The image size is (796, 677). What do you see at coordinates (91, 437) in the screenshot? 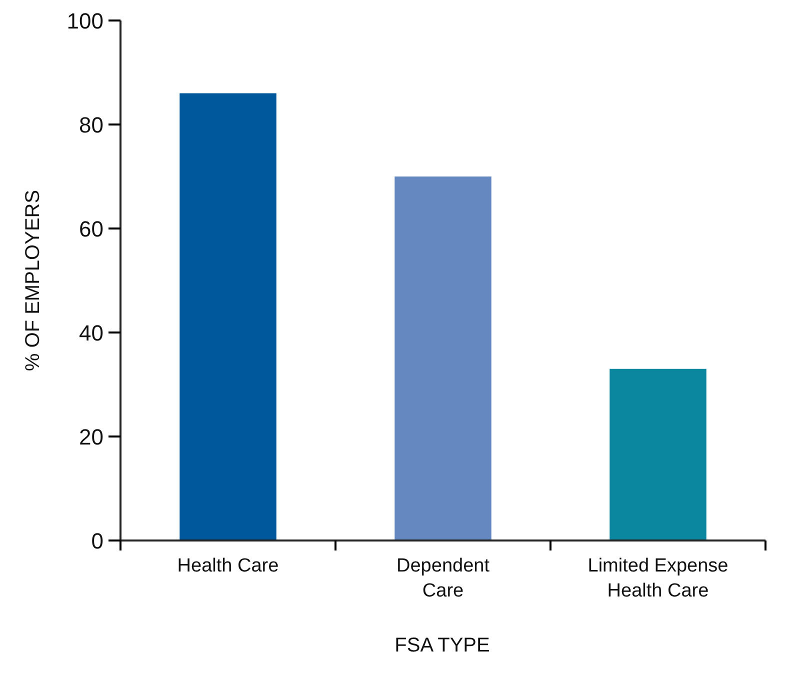
I see `y-tick-label: 20` at bounding box center [91, 437].